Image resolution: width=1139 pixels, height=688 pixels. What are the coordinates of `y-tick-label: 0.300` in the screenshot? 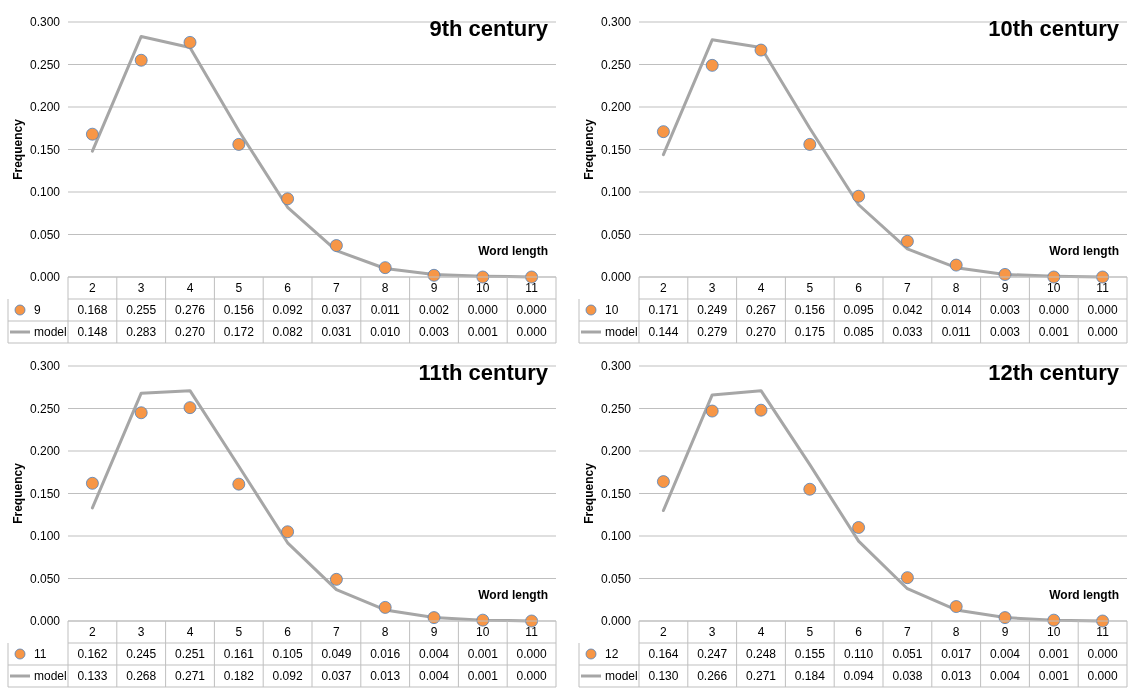 It's located at (45, 22).